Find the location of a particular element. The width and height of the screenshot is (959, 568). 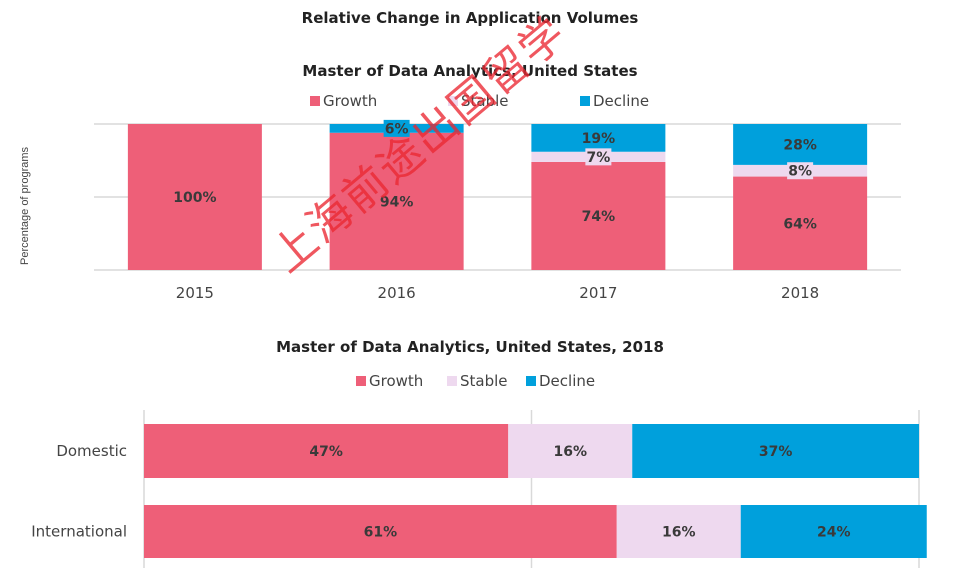

data-label: 47% is located at coordinates (326, 452).